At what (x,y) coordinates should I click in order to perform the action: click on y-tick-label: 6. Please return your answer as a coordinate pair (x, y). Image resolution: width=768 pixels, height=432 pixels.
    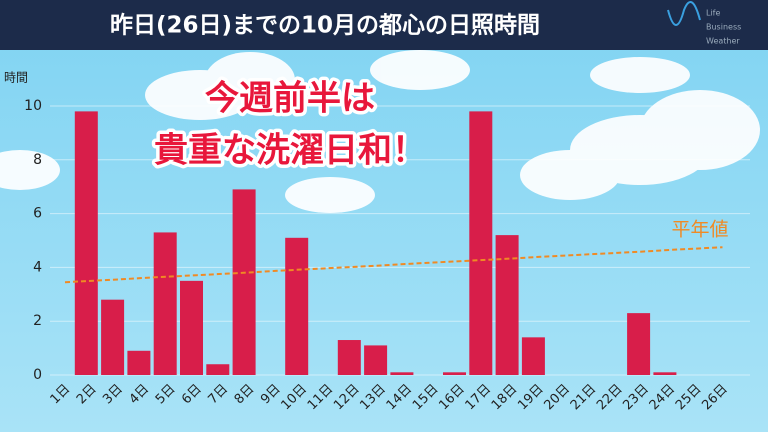
    Looking at the image, I should click on (37, 214).